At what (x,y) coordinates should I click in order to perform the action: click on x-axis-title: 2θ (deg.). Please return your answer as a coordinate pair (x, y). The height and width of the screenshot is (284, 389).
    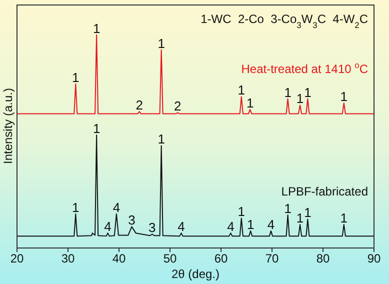
    Looking at the image, I should click on (195, 274).